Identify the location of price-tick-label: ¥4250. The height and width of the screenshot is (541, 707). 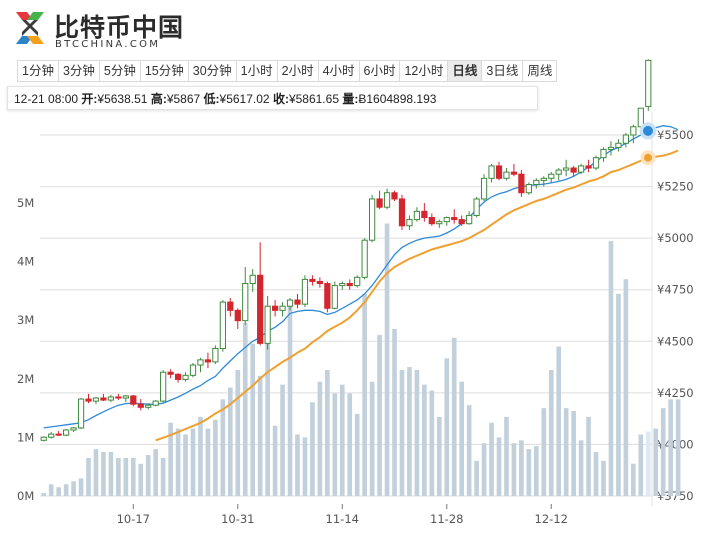
(675, 393).